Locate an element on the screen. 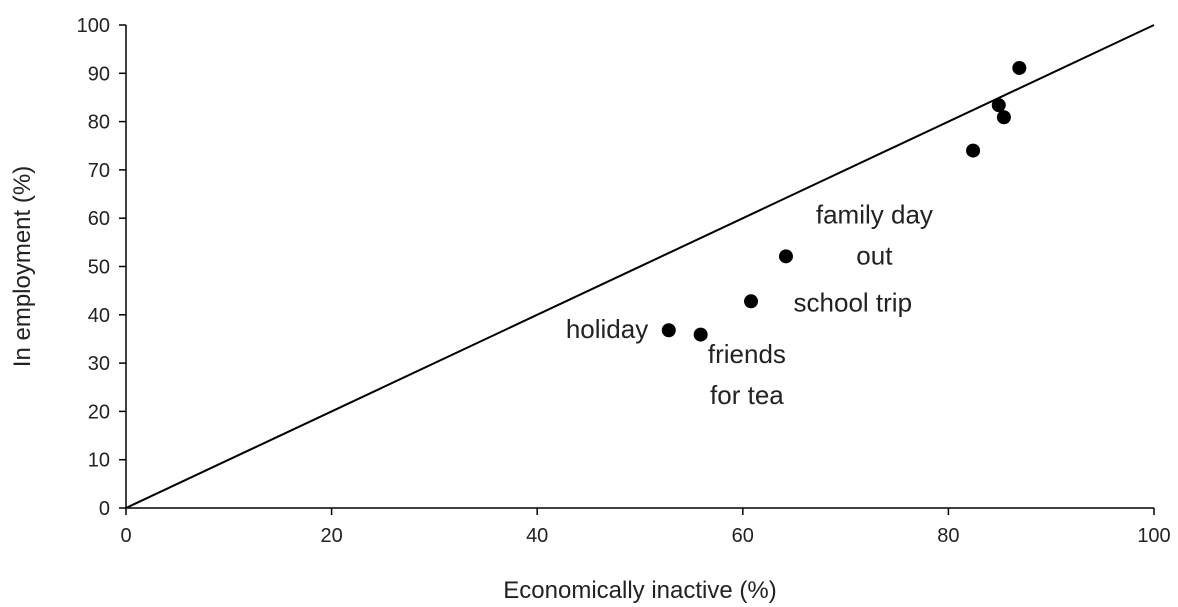 Image resolution: width=1178 pixels, height=607 pixels. y-tick-label: 30 is located at coordinates (99, 364).